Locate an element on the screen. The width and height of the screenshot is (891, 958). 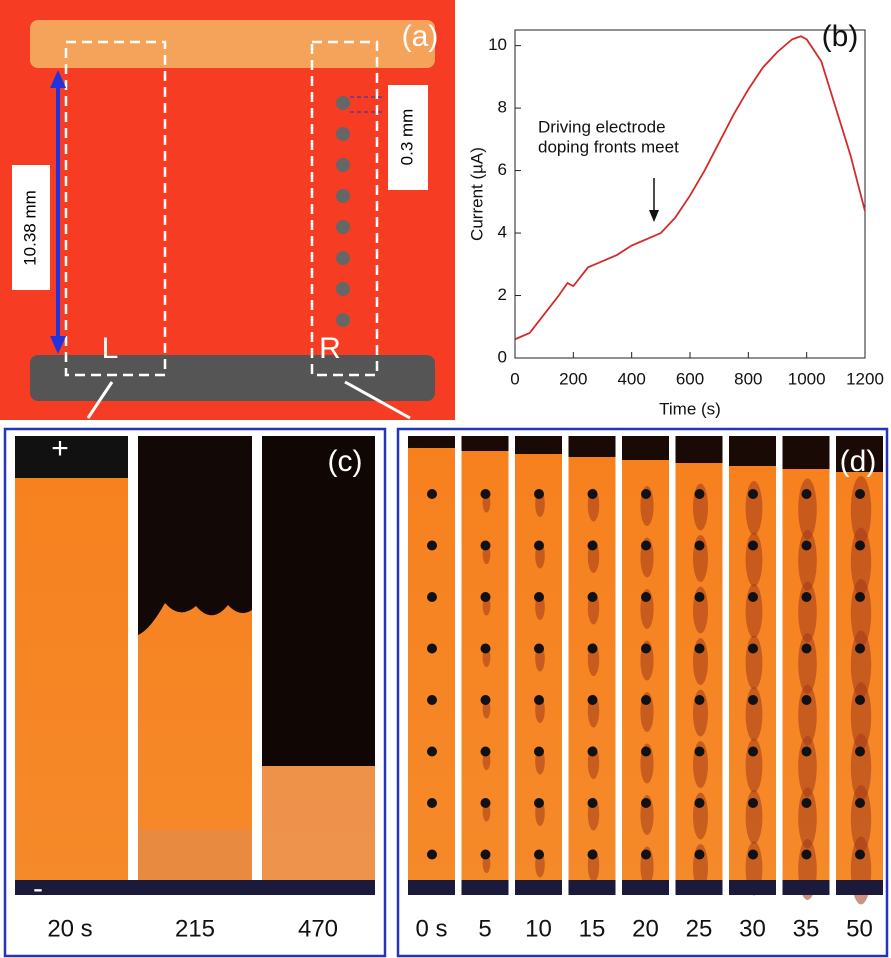
growth is located at coordinates (195, 857).